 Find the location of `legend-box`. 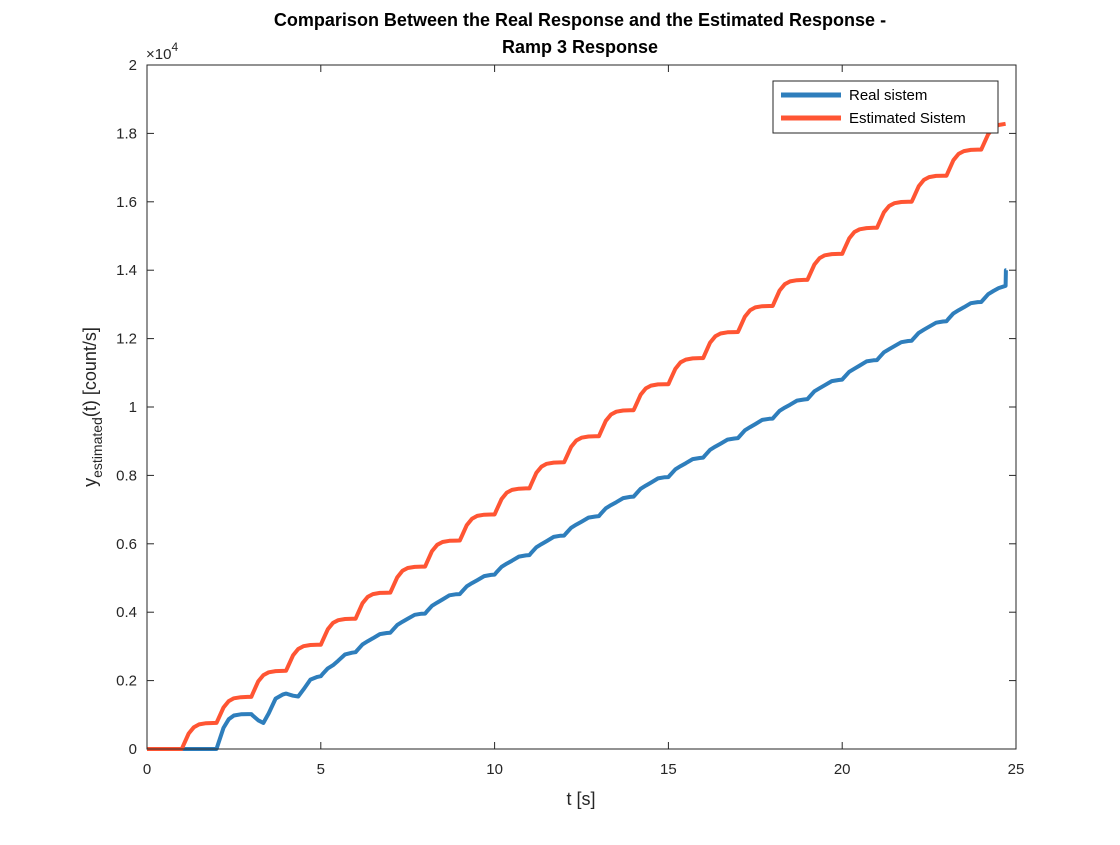

legend-box is located at coordinates (885, 107).